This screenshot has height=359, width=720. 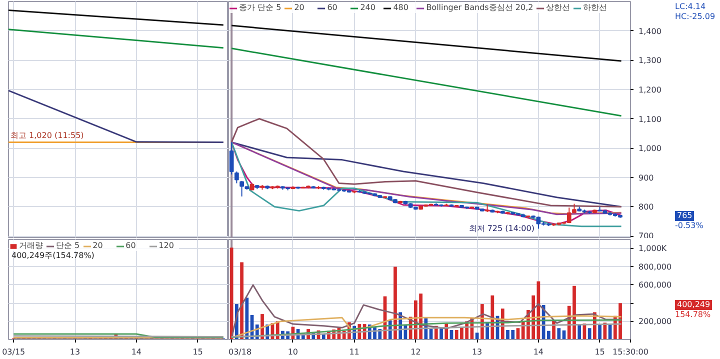 I want to click on text: -0.53%, so click(x=689, y=226).